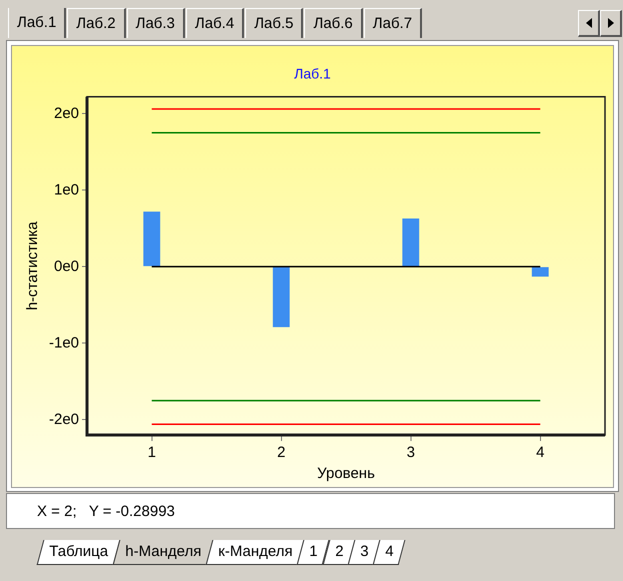 This screenshot has width=623, height=581. Describe the element at coordinates (346, 473) in the screenshot. I see `x-axis-title: Уровень` at that location.